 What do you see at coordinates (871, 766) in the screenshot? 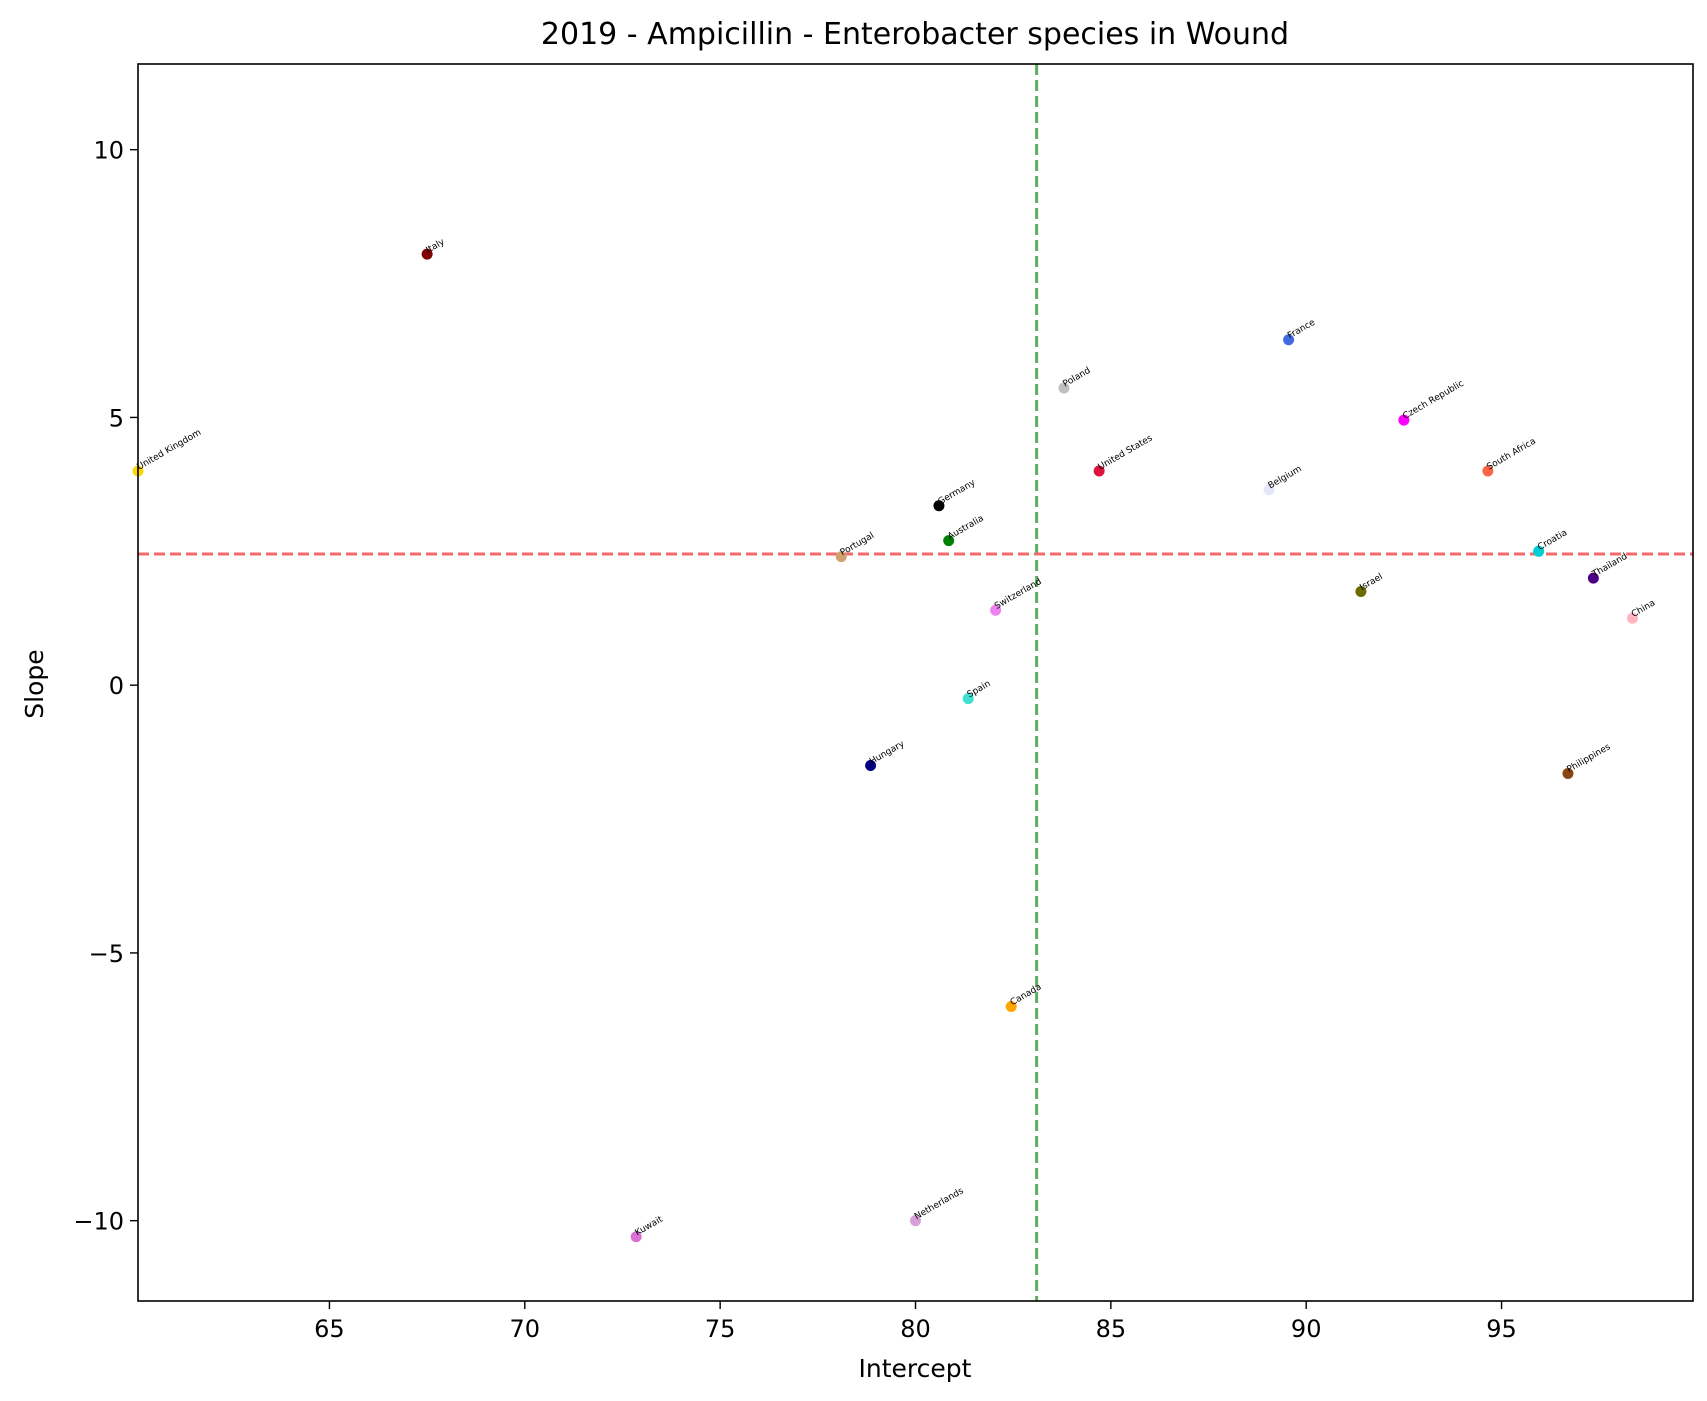
I see `point-hungary` at bounding box center [871, 766].